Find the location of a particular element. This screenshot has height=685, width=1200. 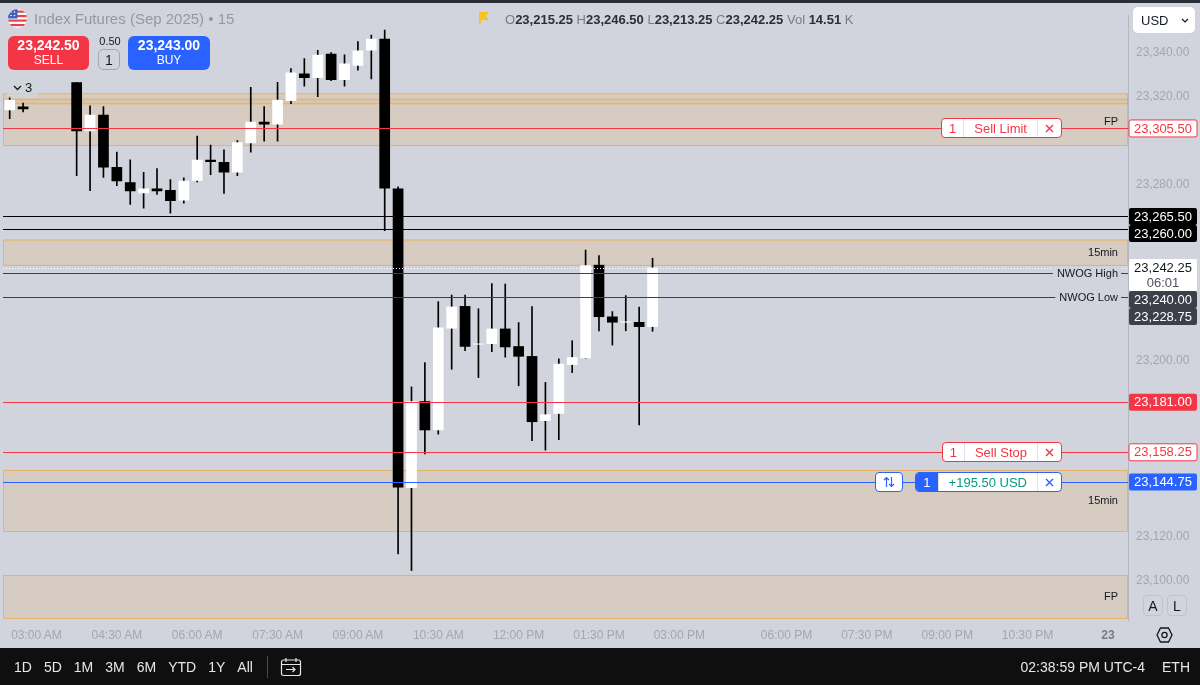

annotation: Sell Limit is located at coordinates (1000, 128).